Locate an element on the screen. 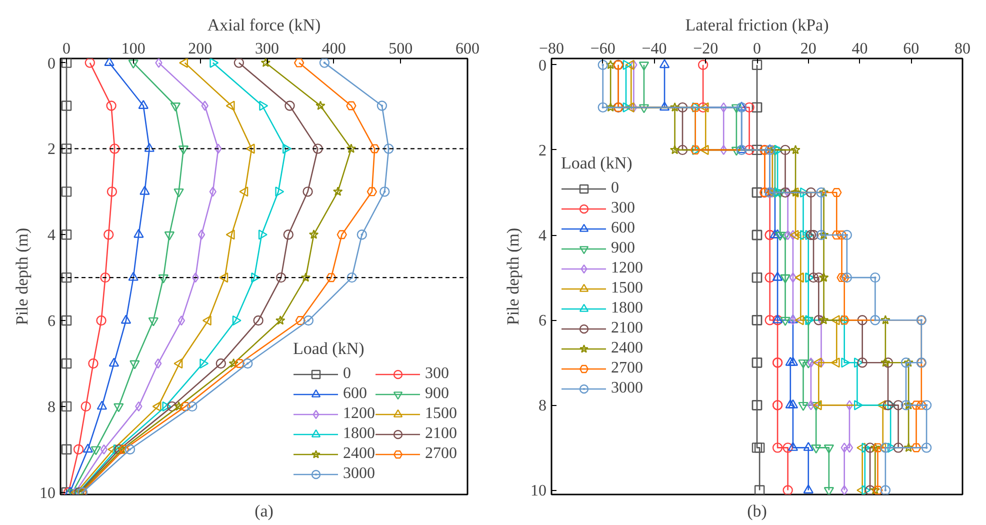  x-tick-label: 80 is located at coordinates (962, 49).